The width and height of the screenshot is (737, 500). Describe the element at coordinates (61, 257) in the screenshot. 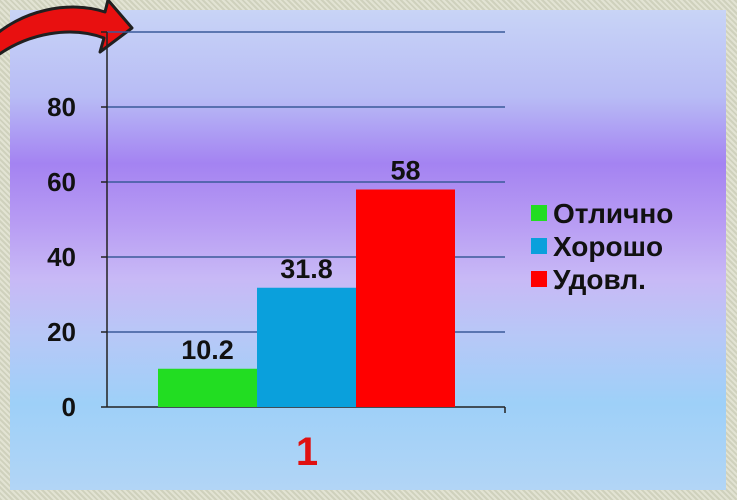

I see `y-tick-label: 40` at that location.